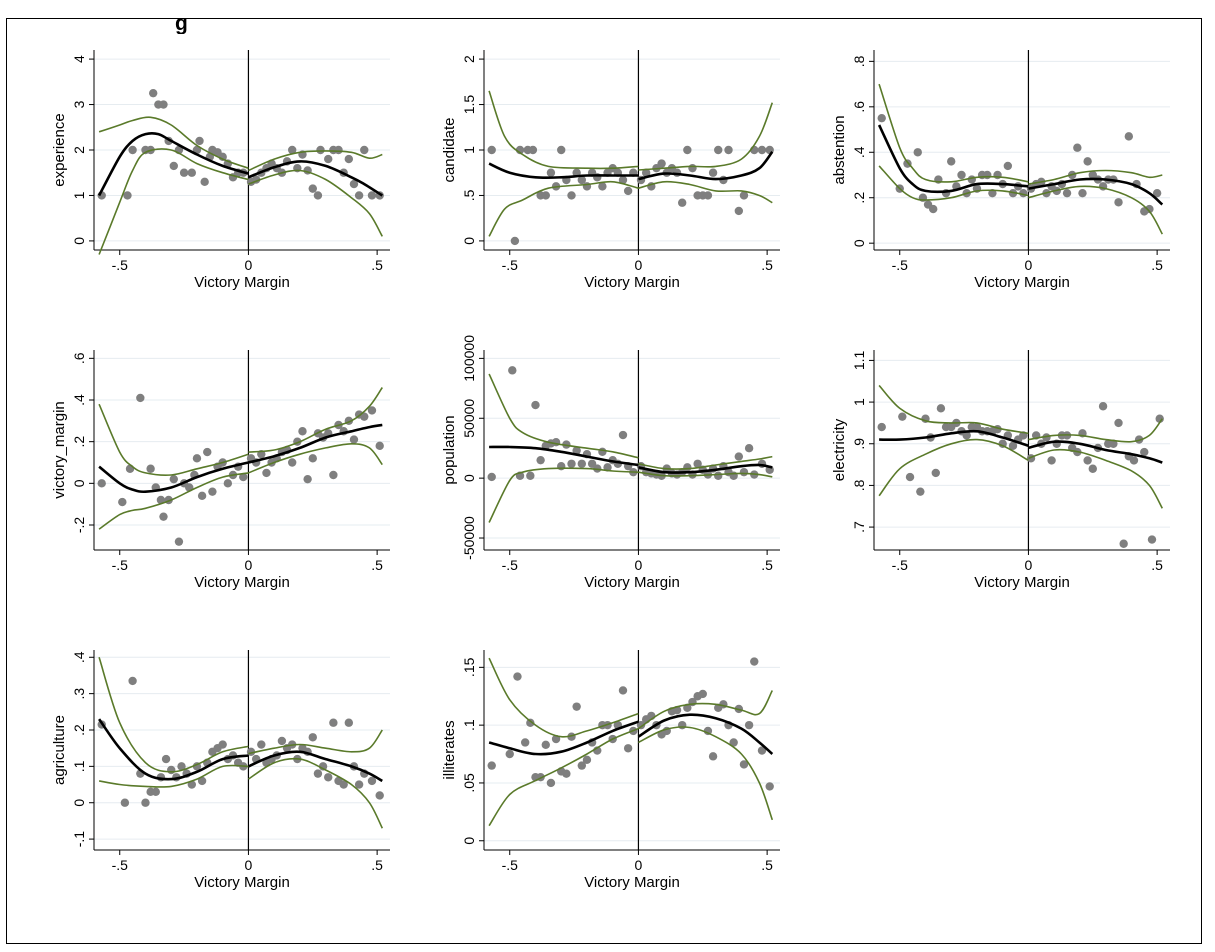 Image resolution: width=1215 pixels, height=952 pixels. I want to click on y-axis-title: abstention, so click(839, 149).